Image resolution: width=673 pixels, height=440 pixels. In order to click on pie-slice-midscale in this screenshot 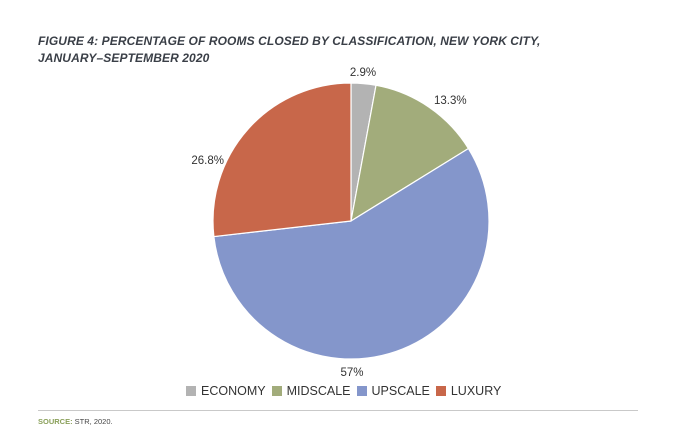, I will do `click(410, 153)`.